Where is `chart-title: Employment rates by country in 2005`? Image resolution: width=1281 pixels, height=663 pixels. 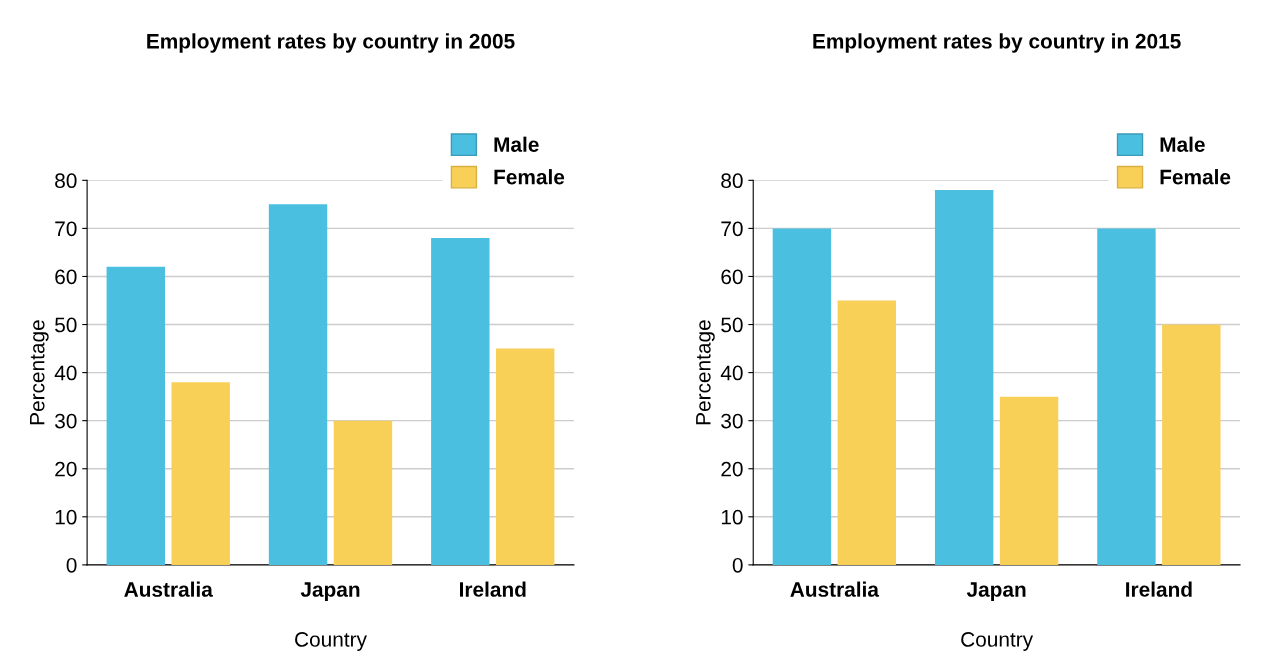
chart-title: Employment rates by country in 2005 is located at coordinates (331, 43).